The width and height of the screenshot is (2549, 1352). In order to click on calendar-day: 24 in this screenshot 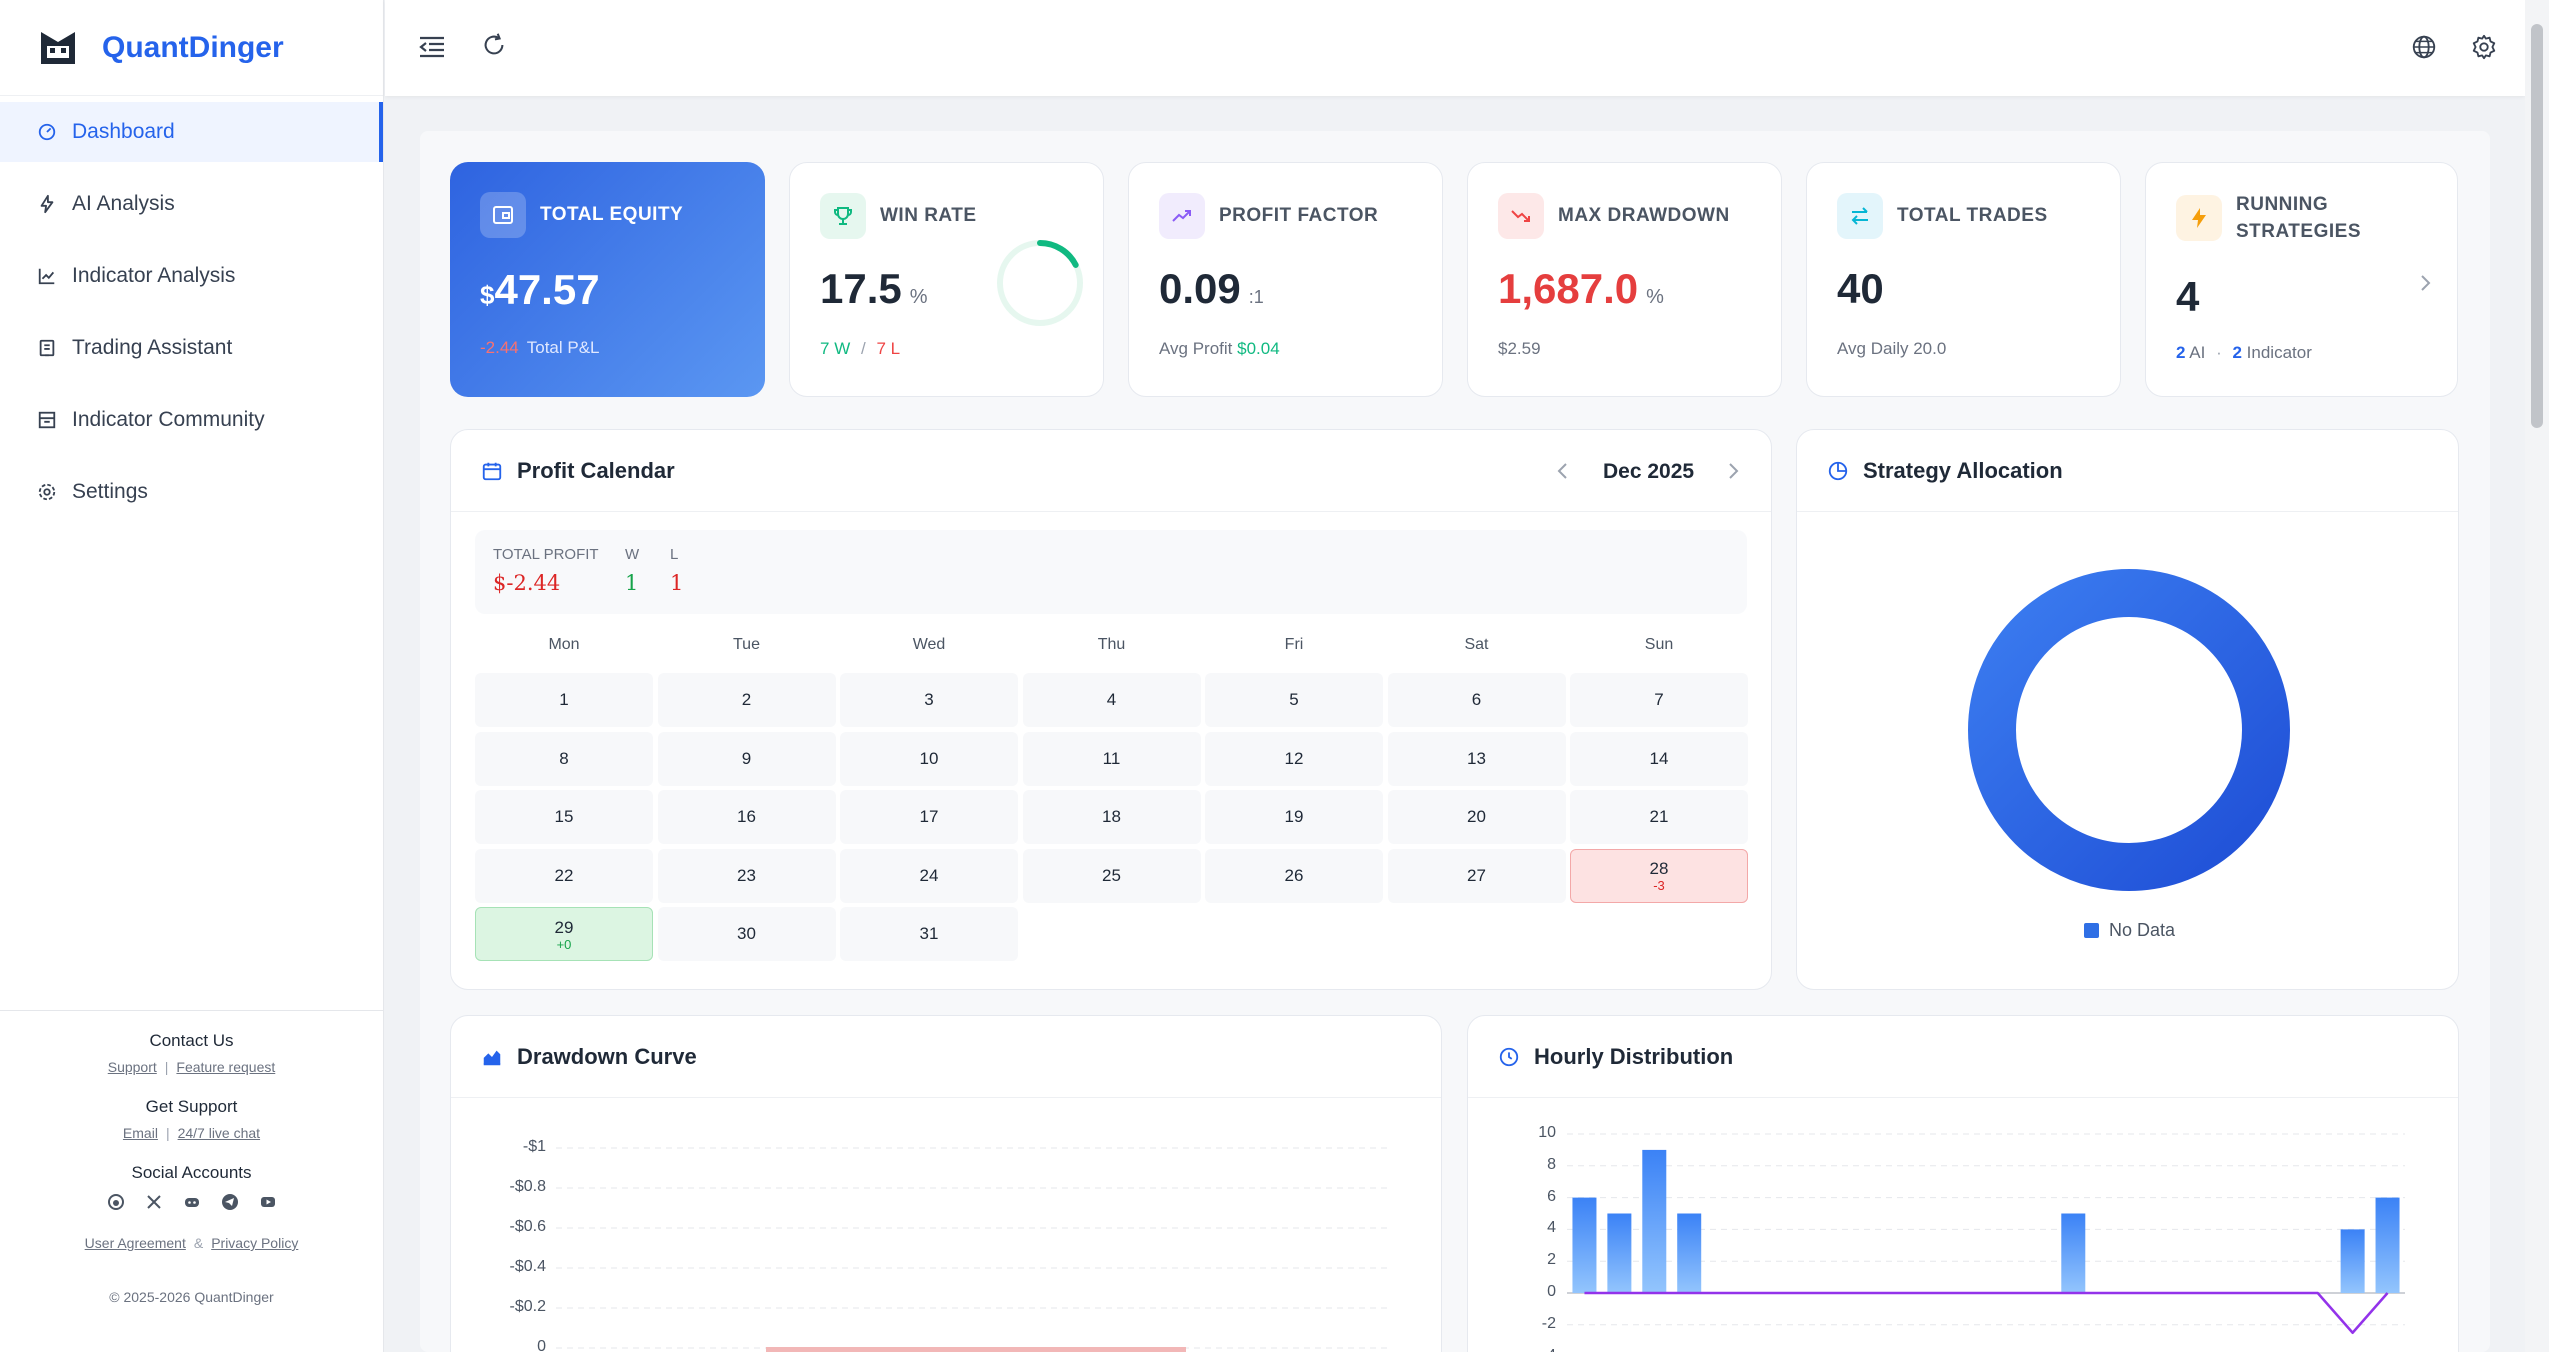, I will do `click(929, 875)`.